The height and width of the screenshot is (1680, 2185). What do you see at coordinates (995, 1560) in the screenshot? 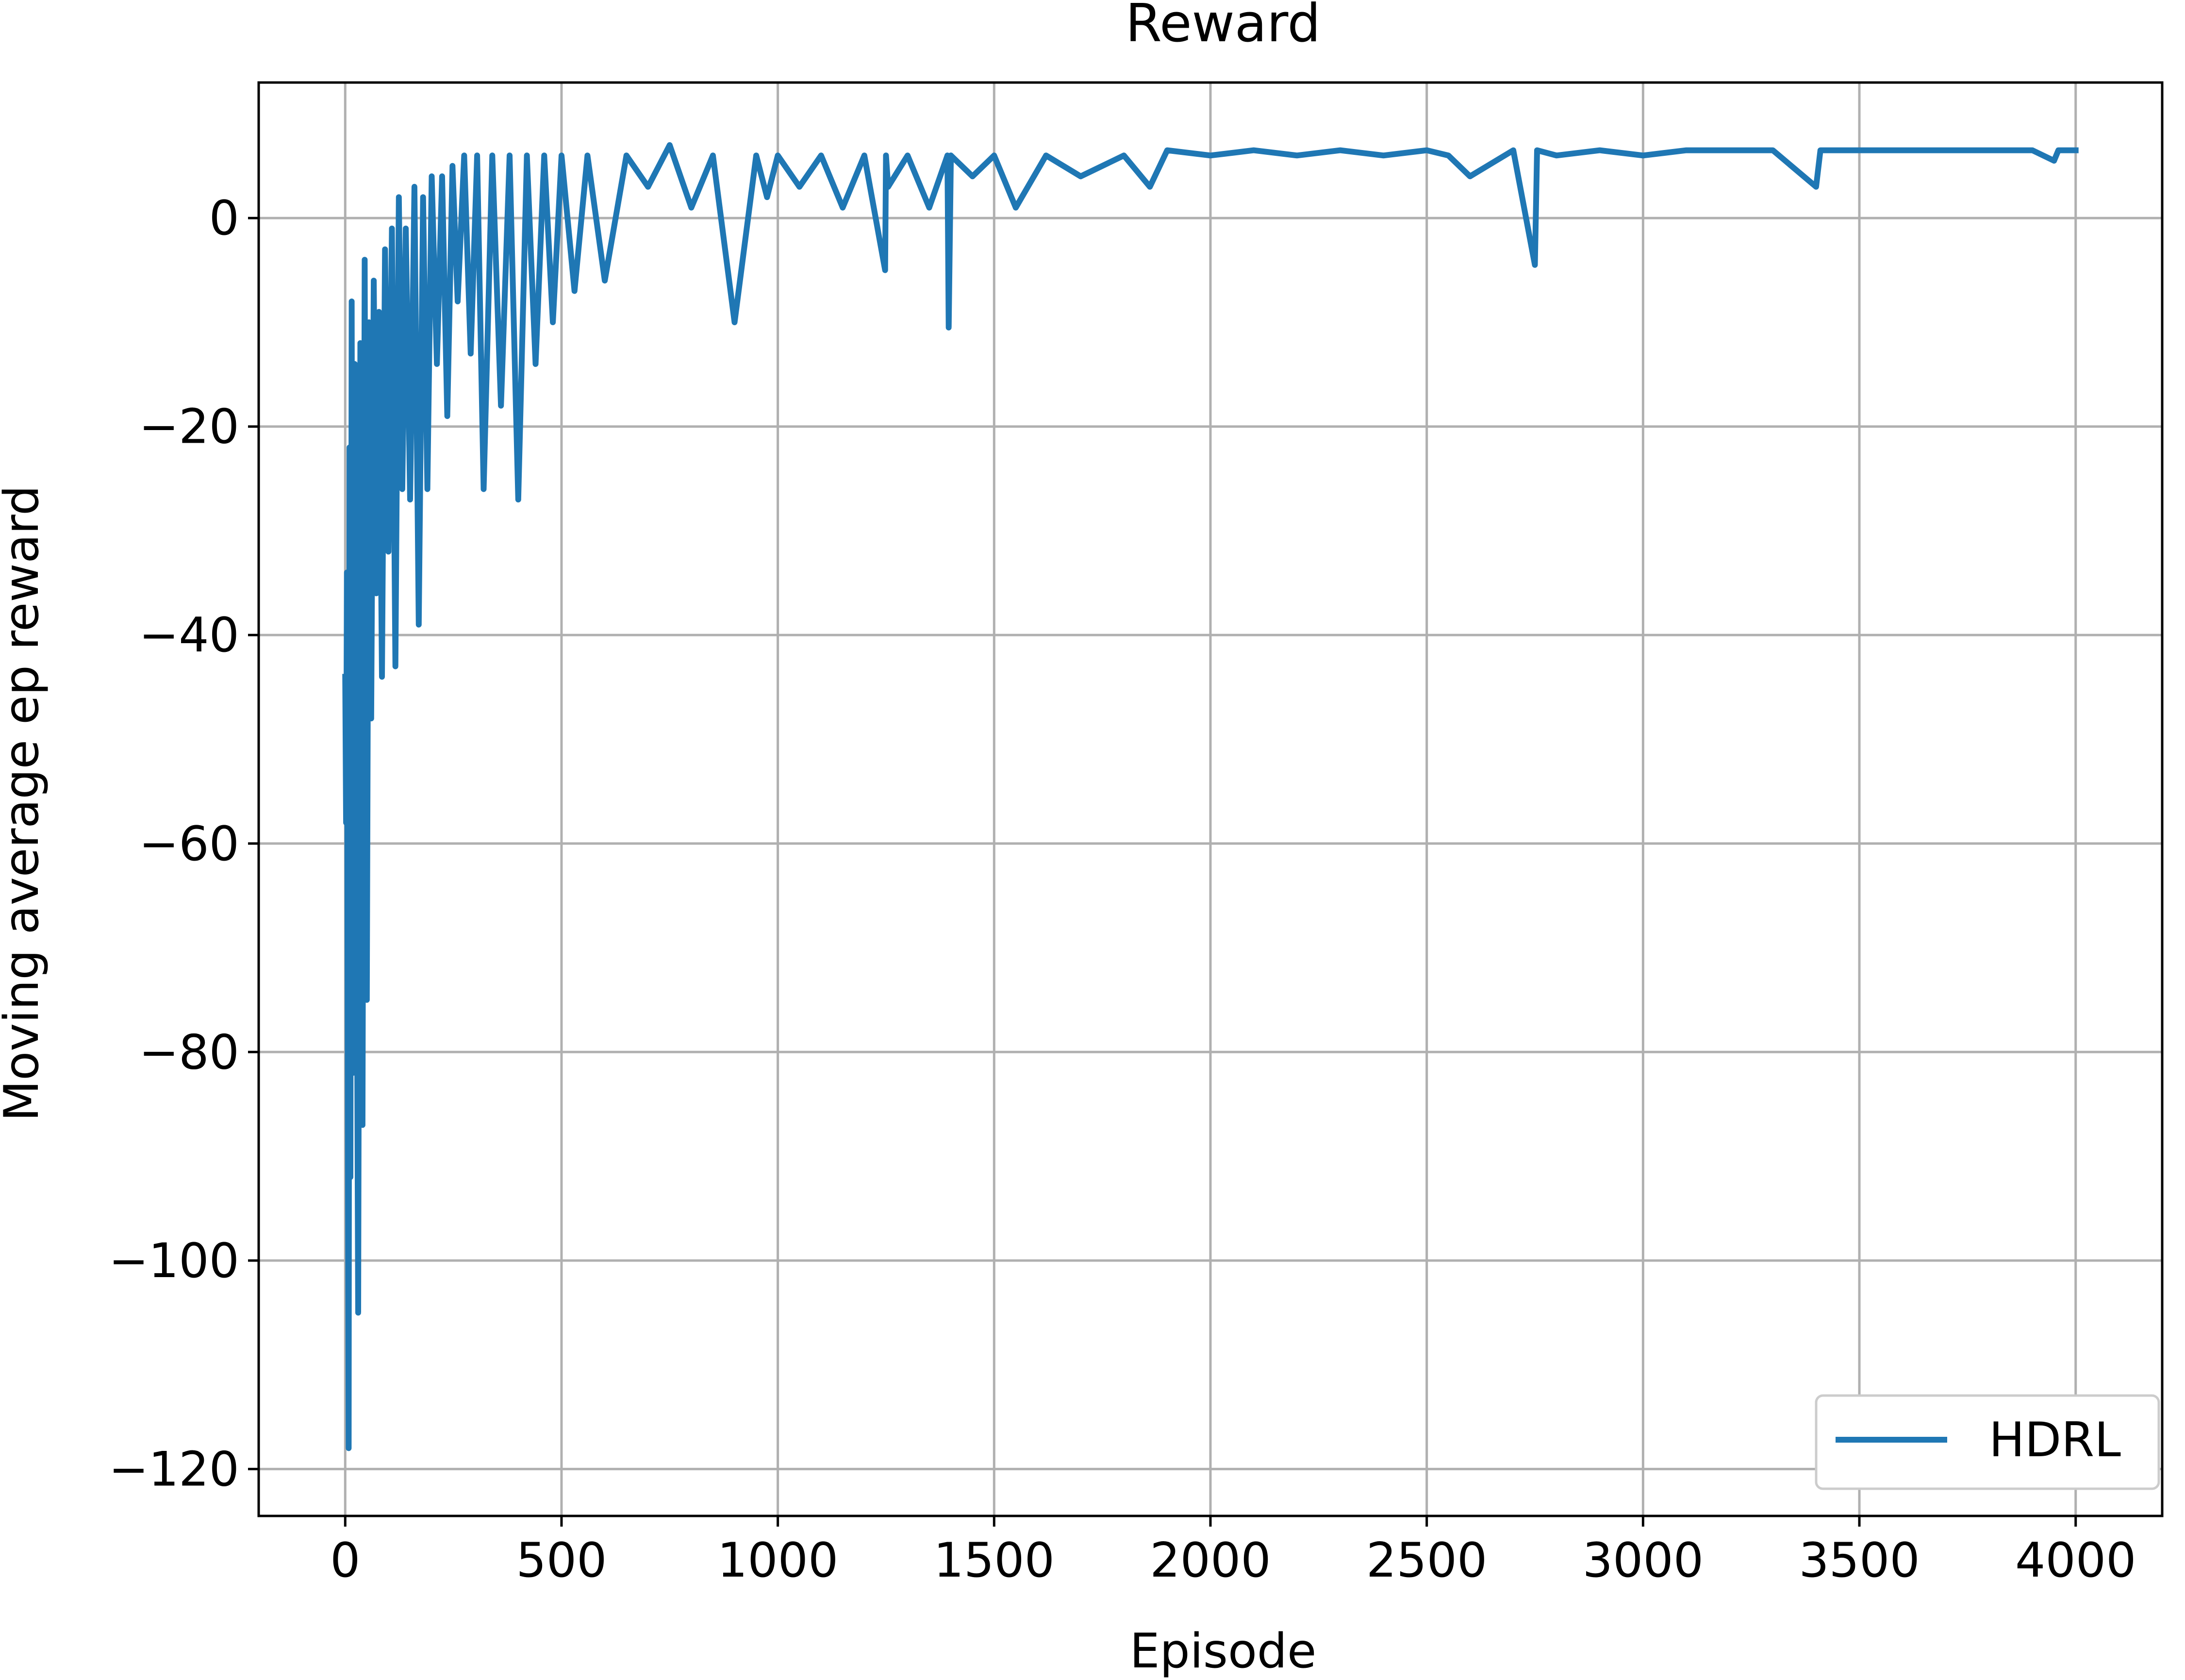
I see `x-tick-label: 1500` at bounding box center [995, 1560].